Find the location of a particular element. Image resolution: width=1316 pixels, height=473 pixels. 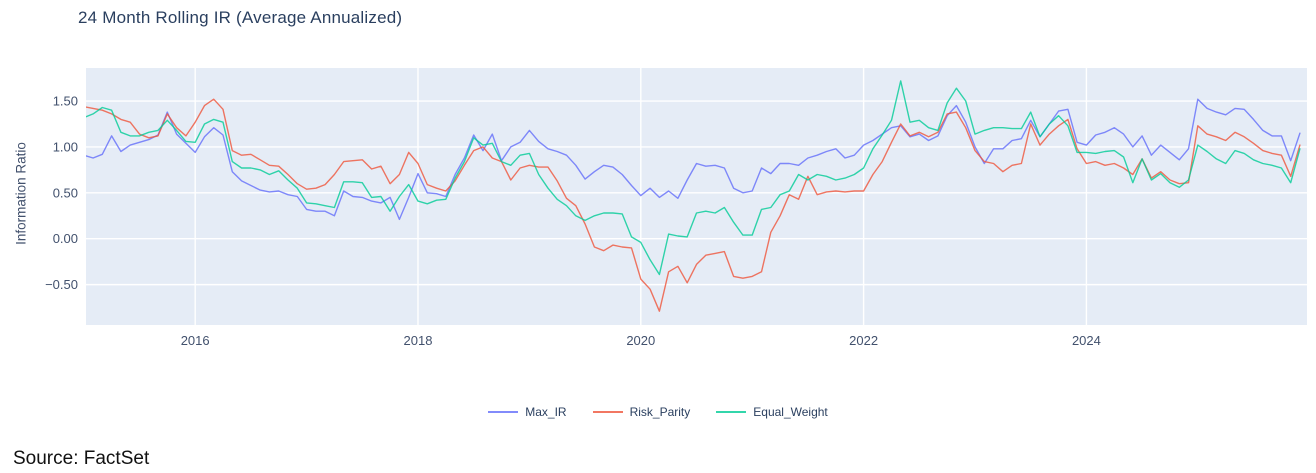

y-tick-label: 1.00 is located at coordinates (65, 146).